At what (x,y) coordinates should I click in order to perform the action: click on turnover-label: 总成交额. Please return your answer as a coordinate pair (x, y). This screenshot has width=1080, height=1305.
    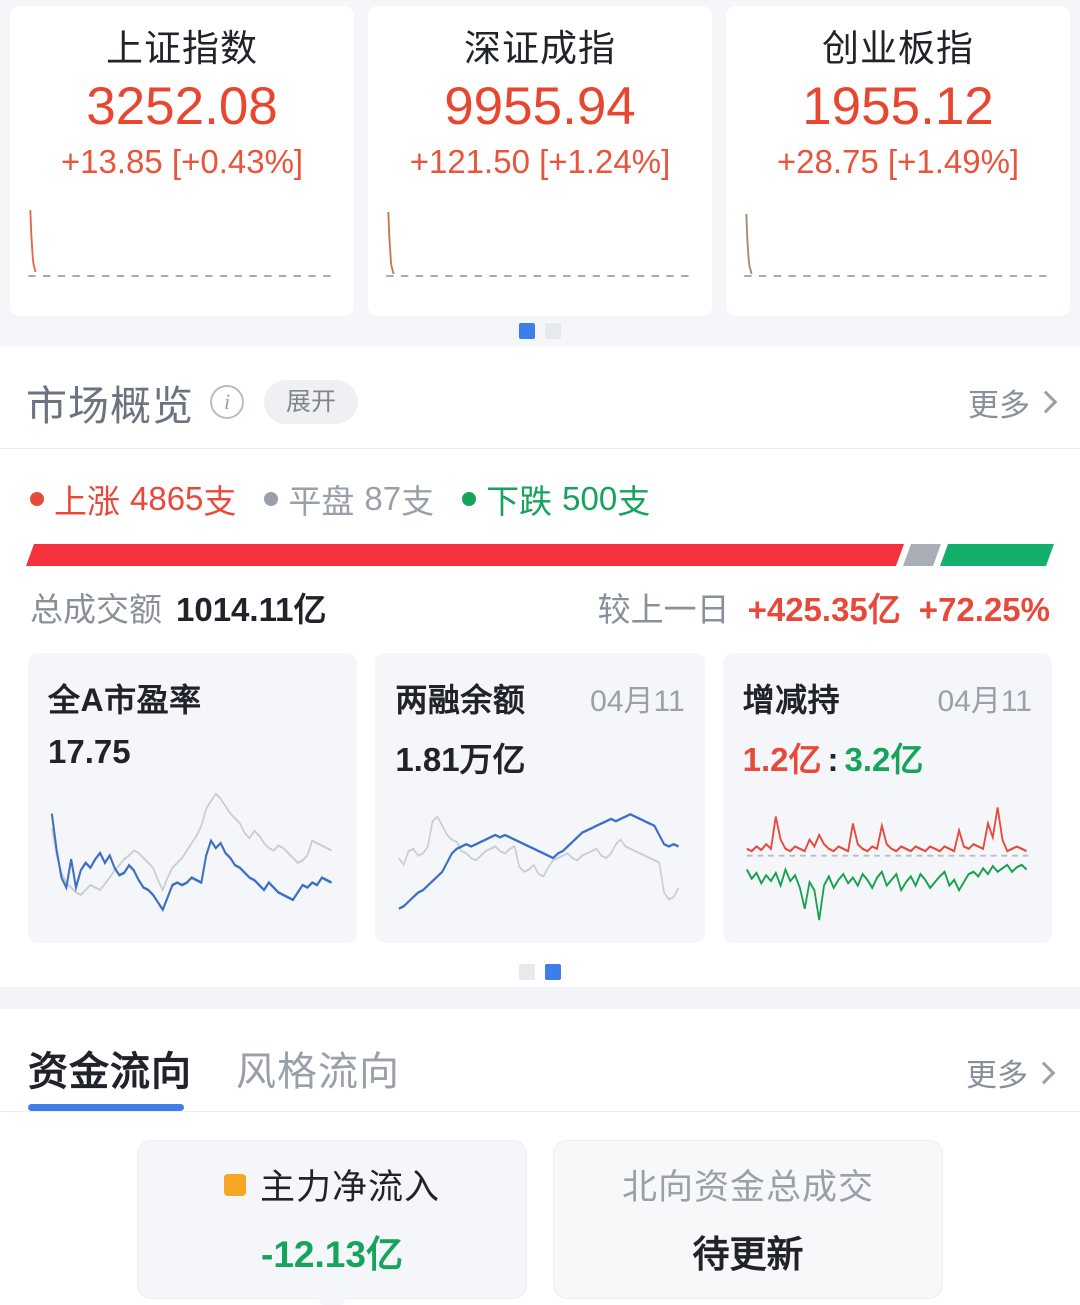
    Looking at the image, I should click on (96, 609).